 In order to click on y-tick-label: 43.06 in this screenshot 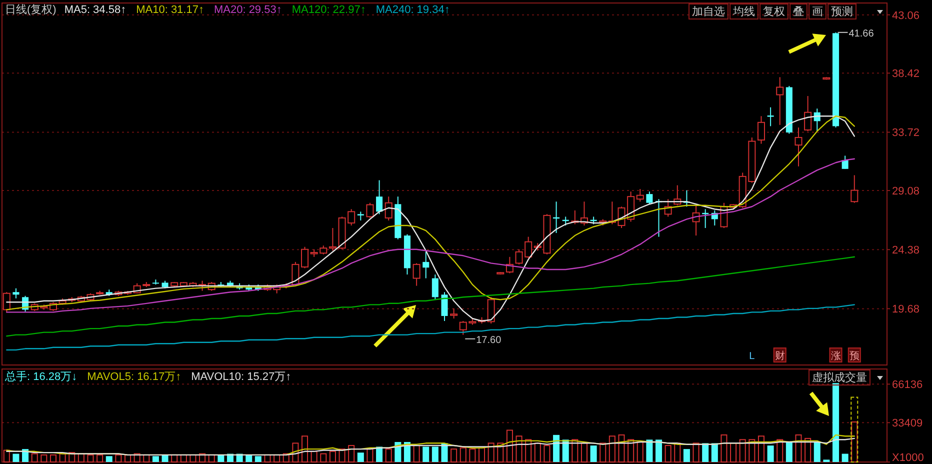, I will do `click(906, 16)`.